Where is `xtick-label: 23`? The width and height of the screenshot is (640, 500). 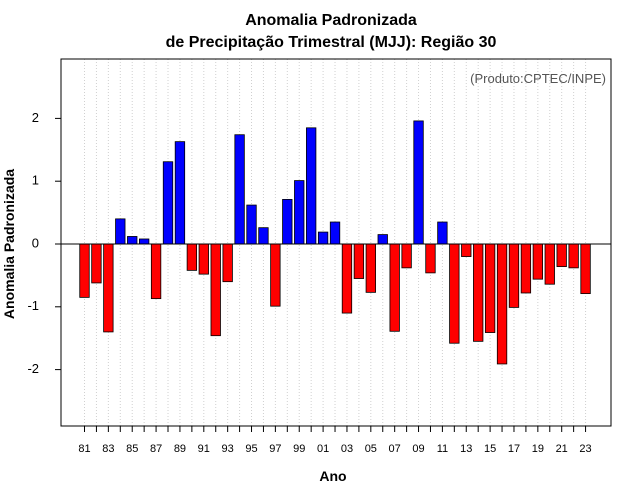
xtick-label: 23 is located at coordinates (585, 449).